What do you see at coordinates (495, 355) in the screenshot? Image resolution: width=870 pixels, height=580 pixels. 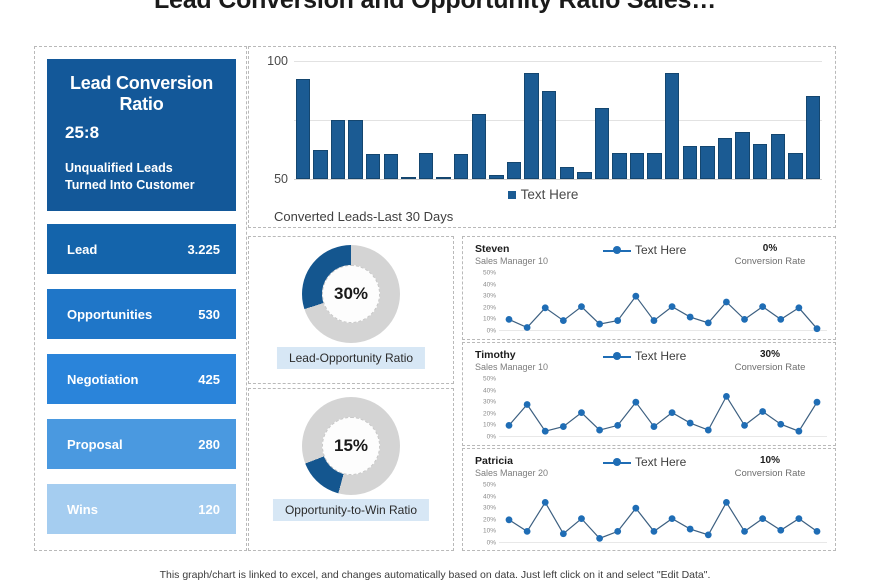 I see `sparkline-person-name: Timothy` at bounding box center [495, 355].